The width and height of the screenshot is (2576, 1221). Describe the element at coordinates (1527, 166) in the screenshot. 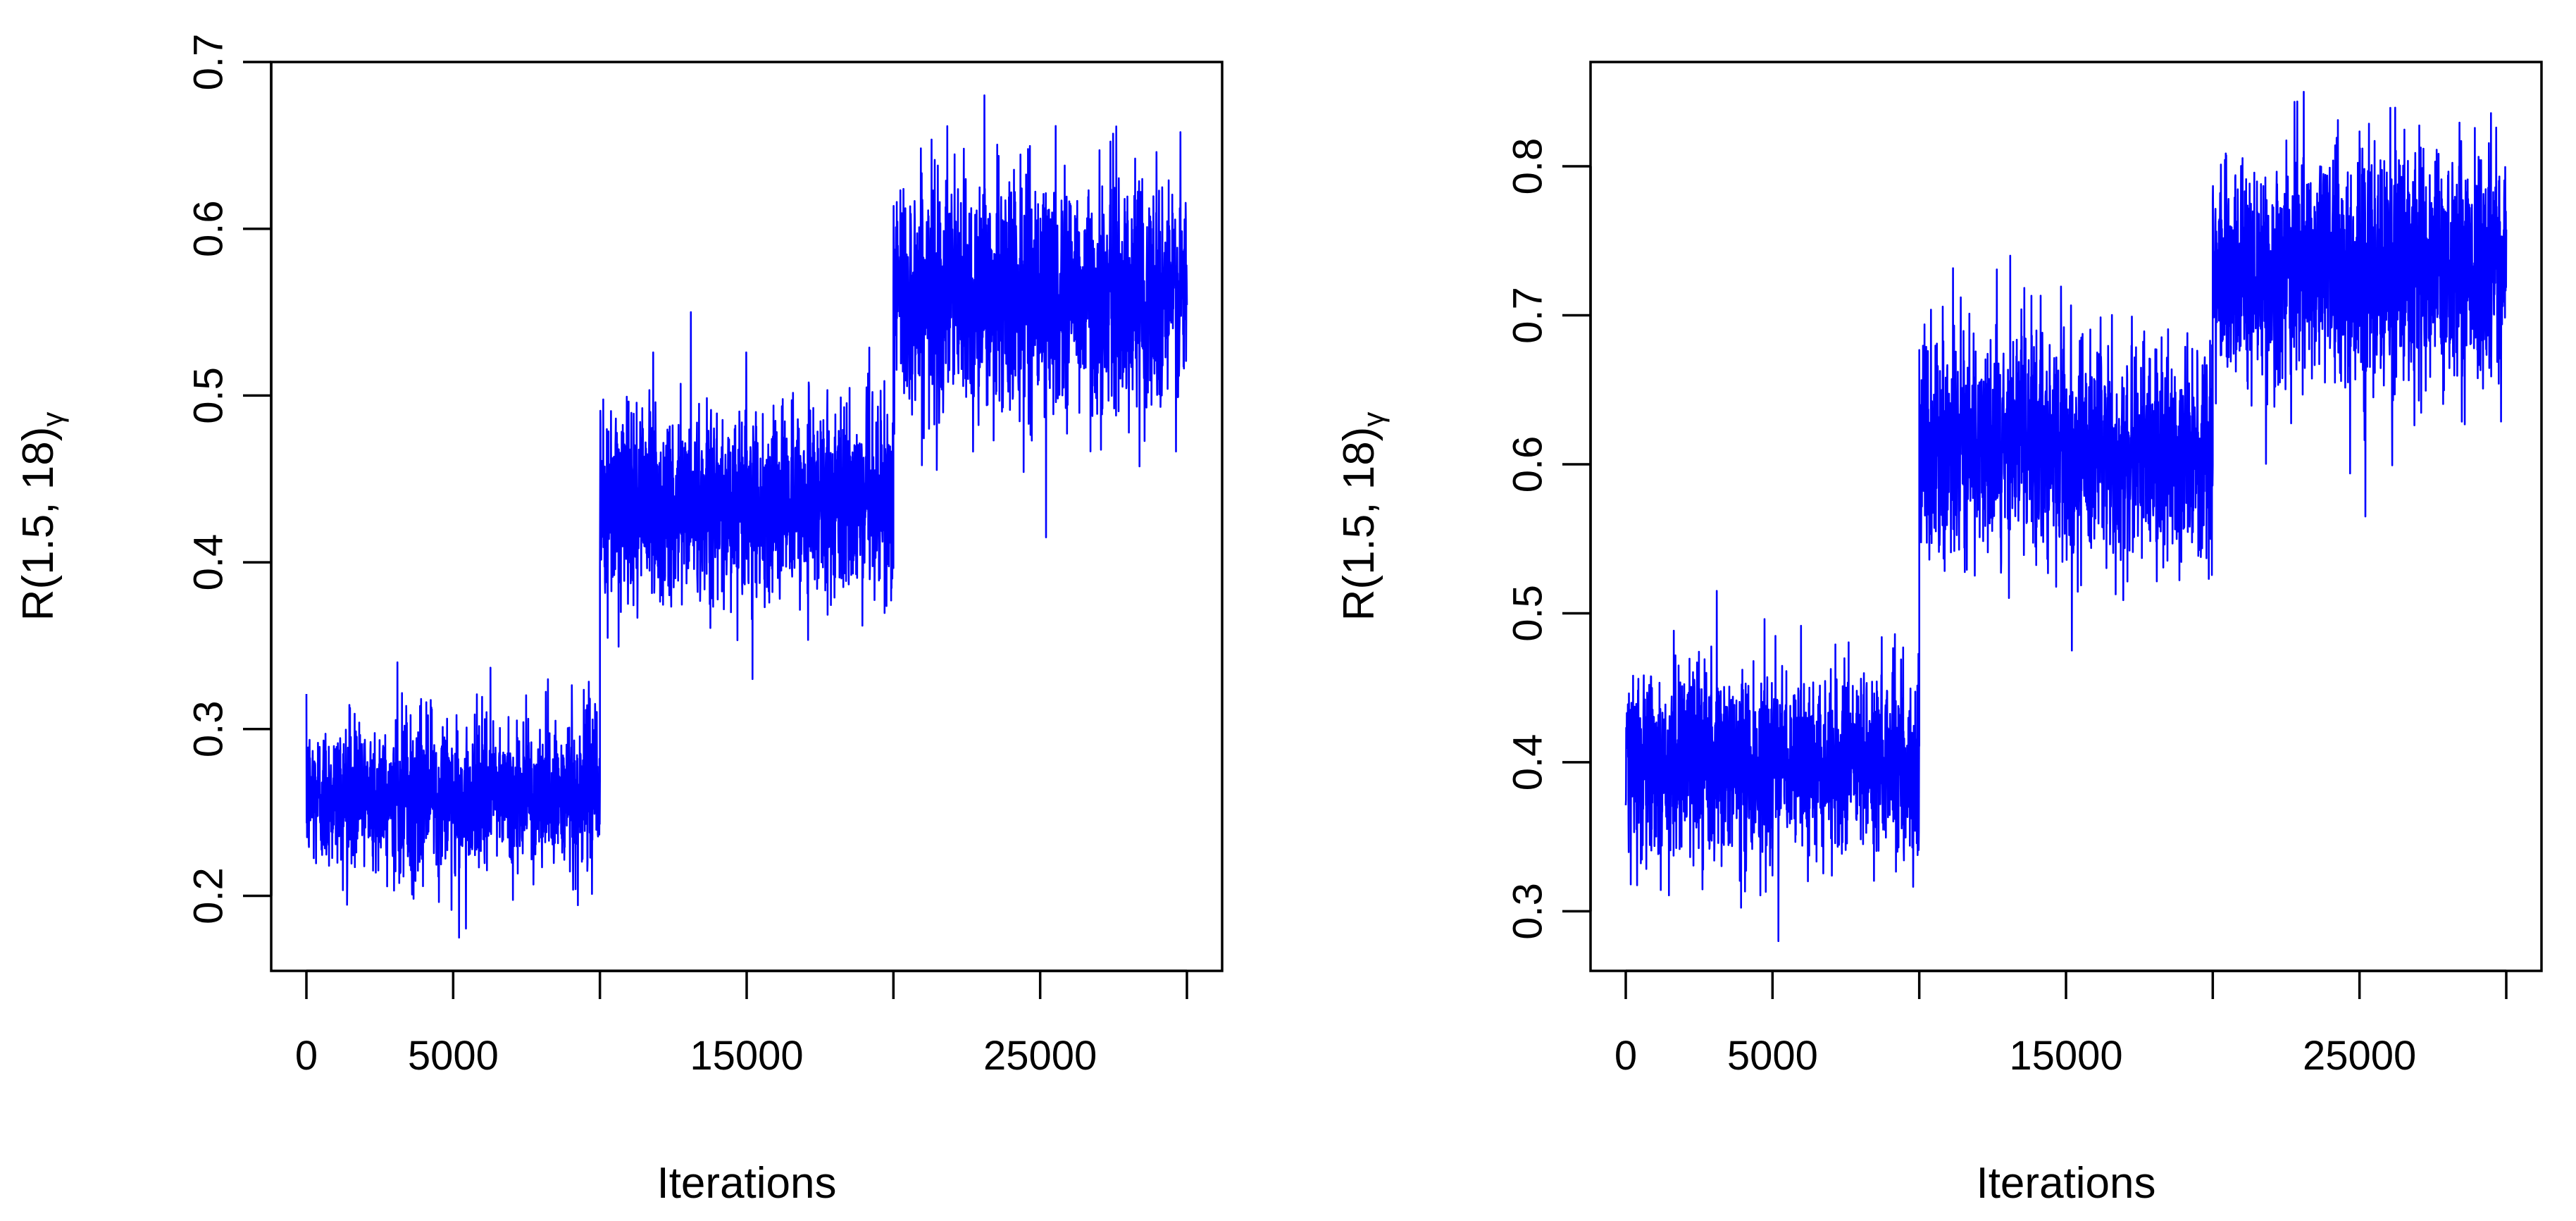

I see `y-tick-label: 0.8` at that location.